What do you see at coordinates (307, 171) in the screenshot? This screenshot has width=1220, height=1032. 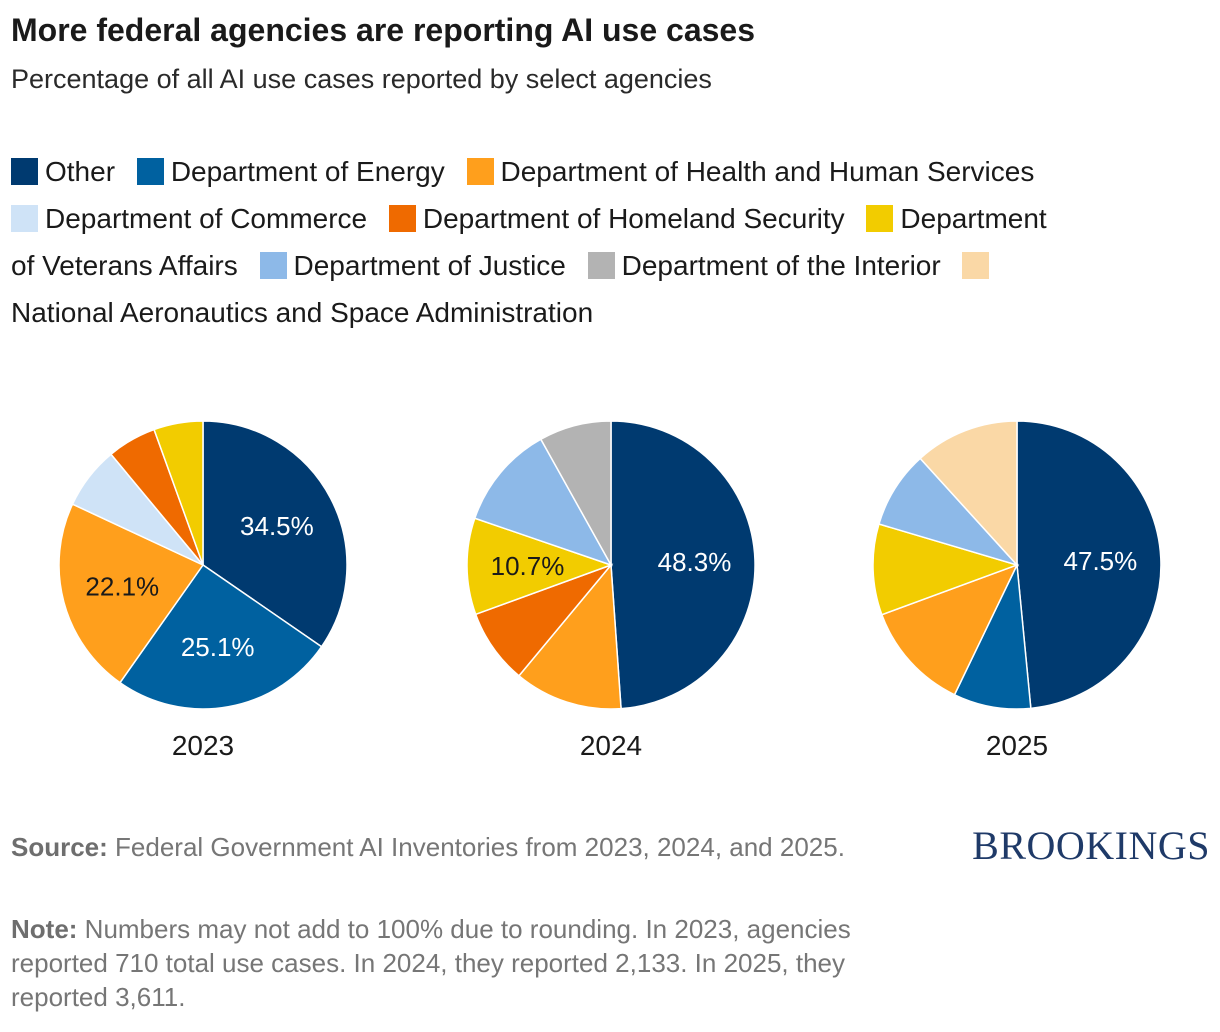 I see `legend-label: Department of Energy` at bounding box center [307, 171].